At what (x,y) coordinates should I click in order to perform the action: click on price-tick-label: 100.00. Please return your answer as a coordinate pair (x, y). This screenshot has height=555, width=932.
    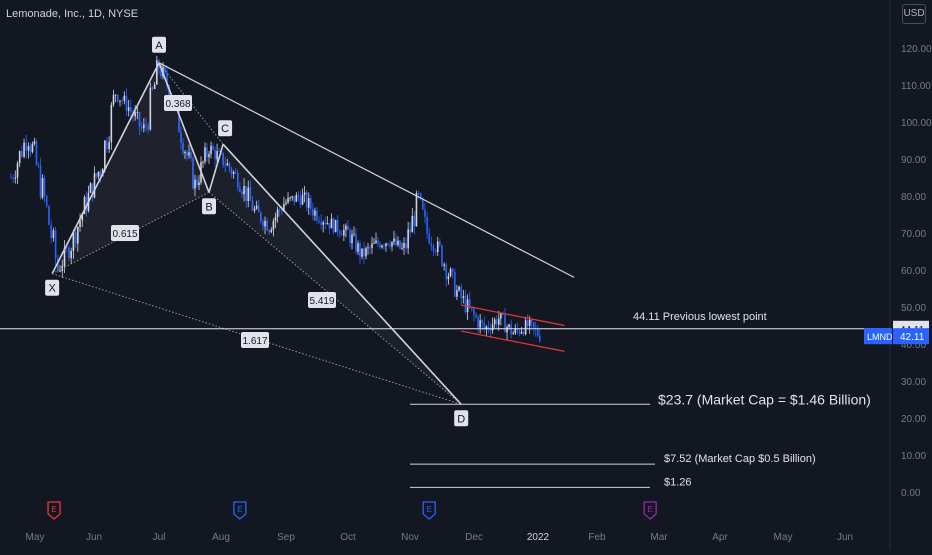
    Looking at the image, I should click on (916, 123).